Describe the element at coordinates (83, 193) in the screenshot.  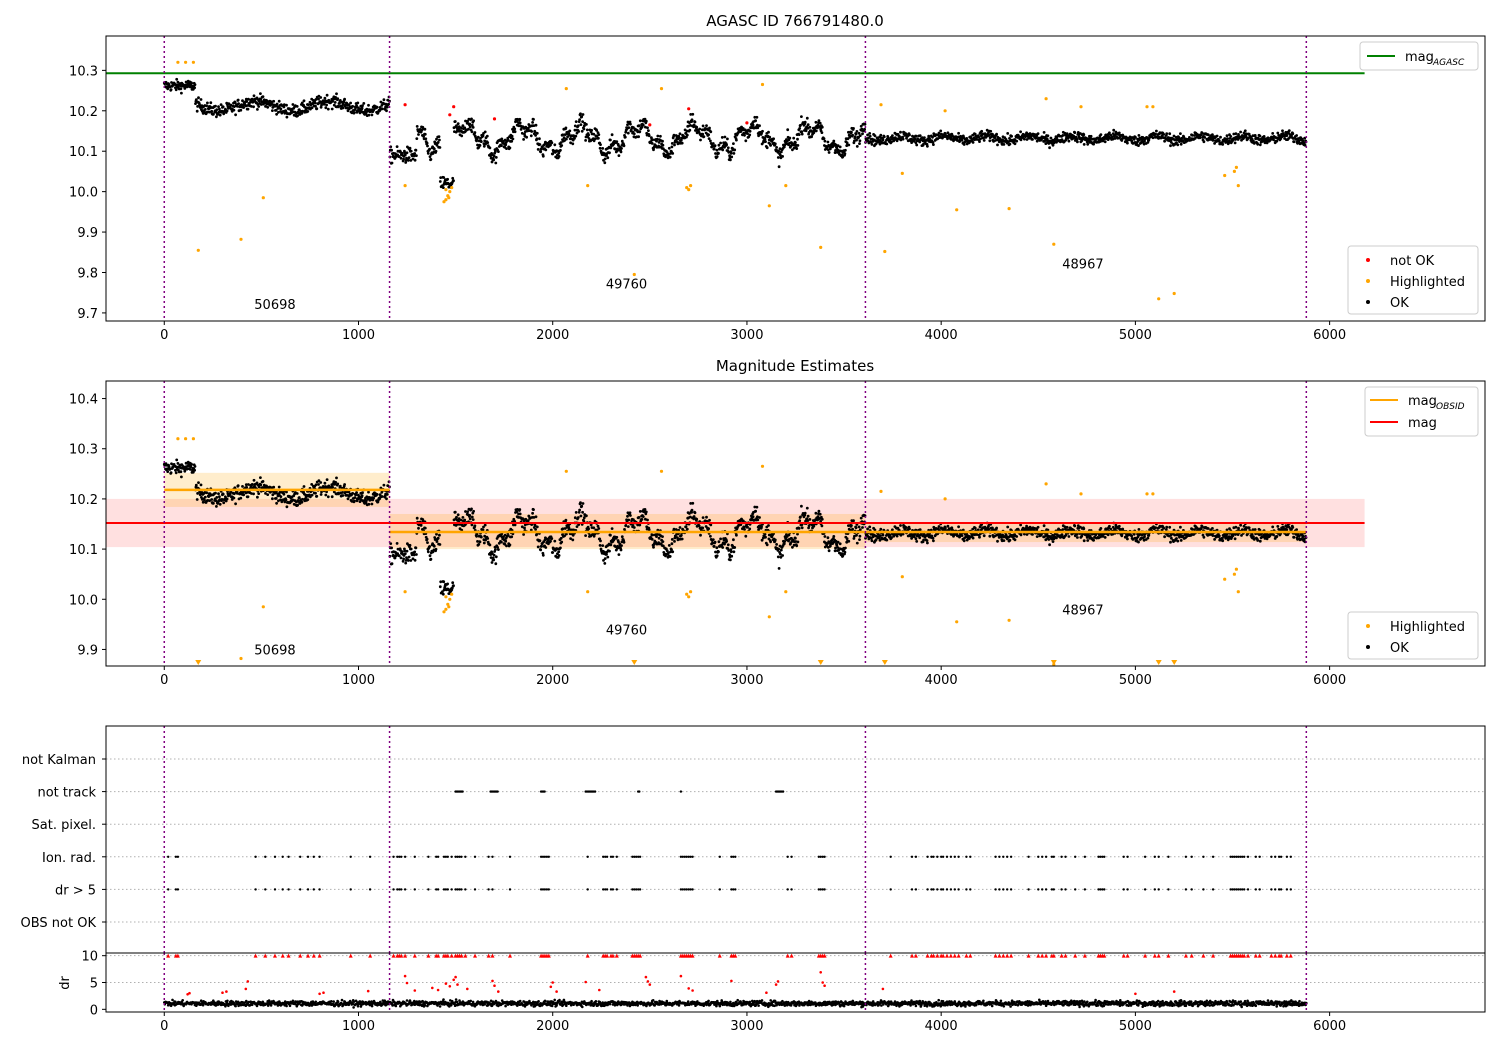
I see `y-tick-label: 10.0` at that location.